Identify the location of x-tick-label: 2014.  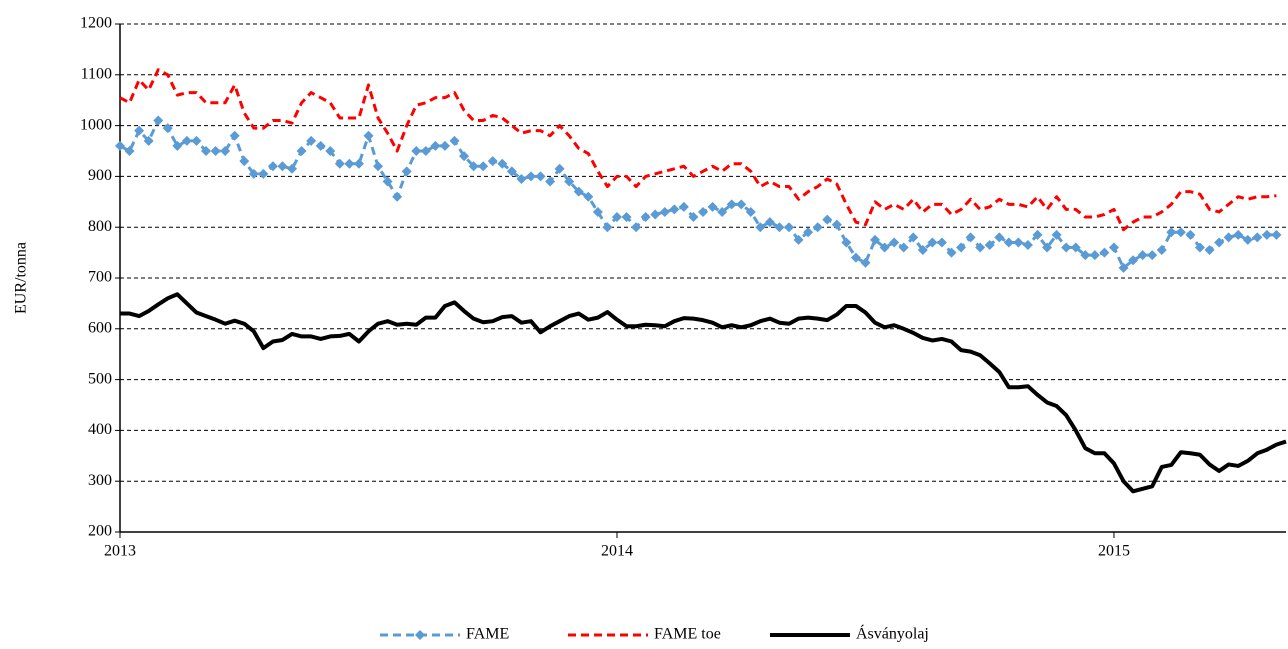
(617, 551).